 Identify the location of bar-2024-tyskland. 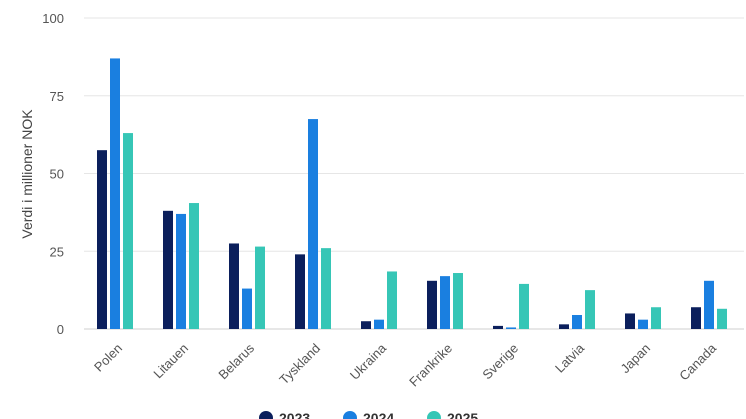
(313, 224).